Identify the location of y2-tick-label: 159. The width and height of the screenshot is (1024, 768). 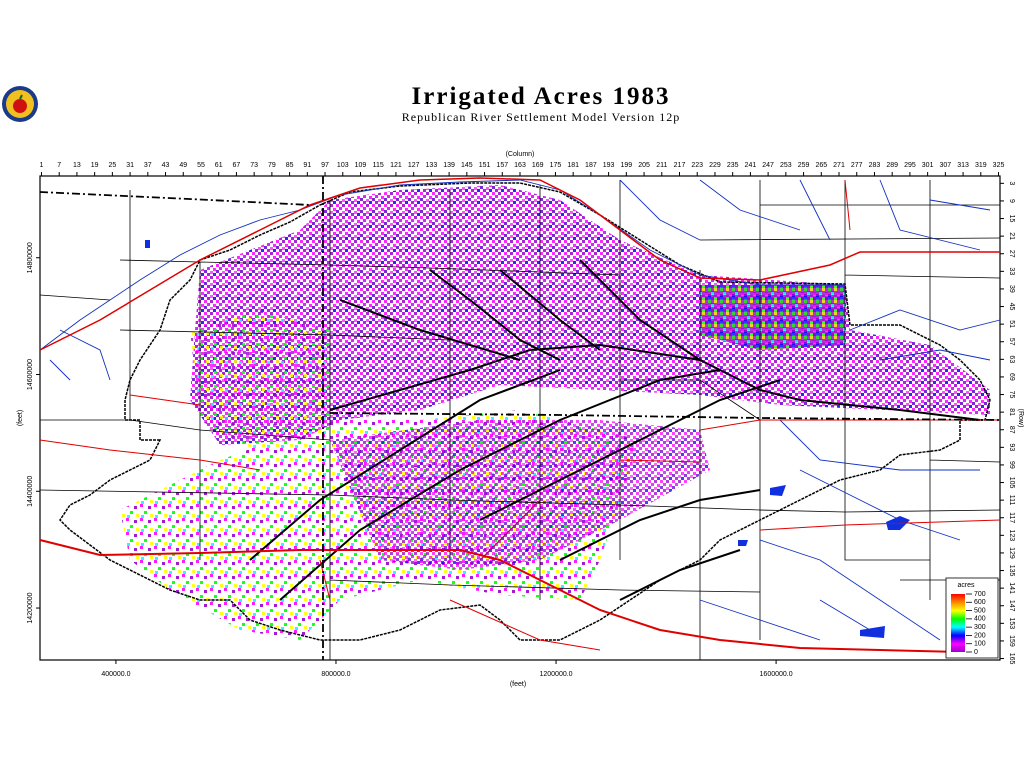
(1011, 641).